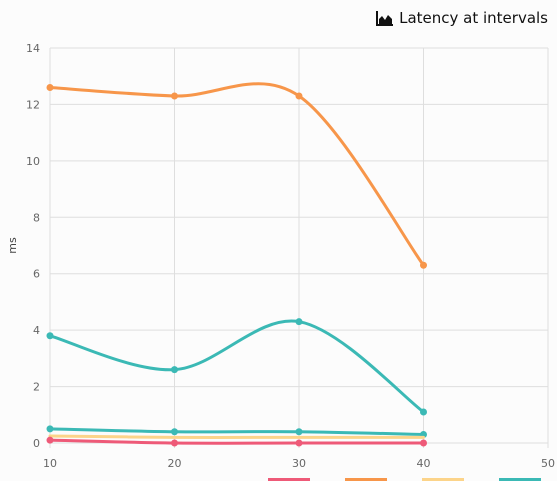 The width and height of the screenshot is (557, 481). Describe the element at coordinates (36, 443) in the screenshot. I see `y-tick-label: 0` at that location.